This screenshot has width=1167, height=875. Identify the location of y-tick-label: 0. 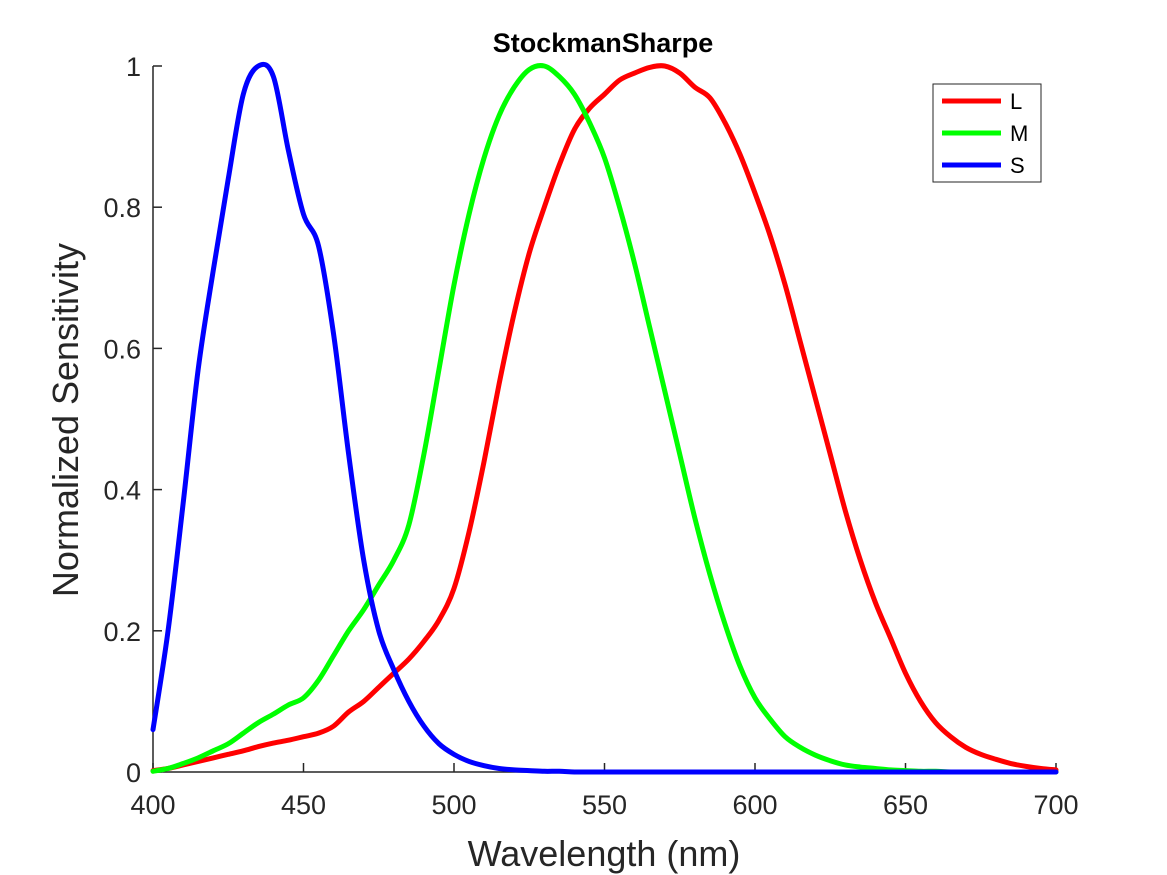
(133, 773).